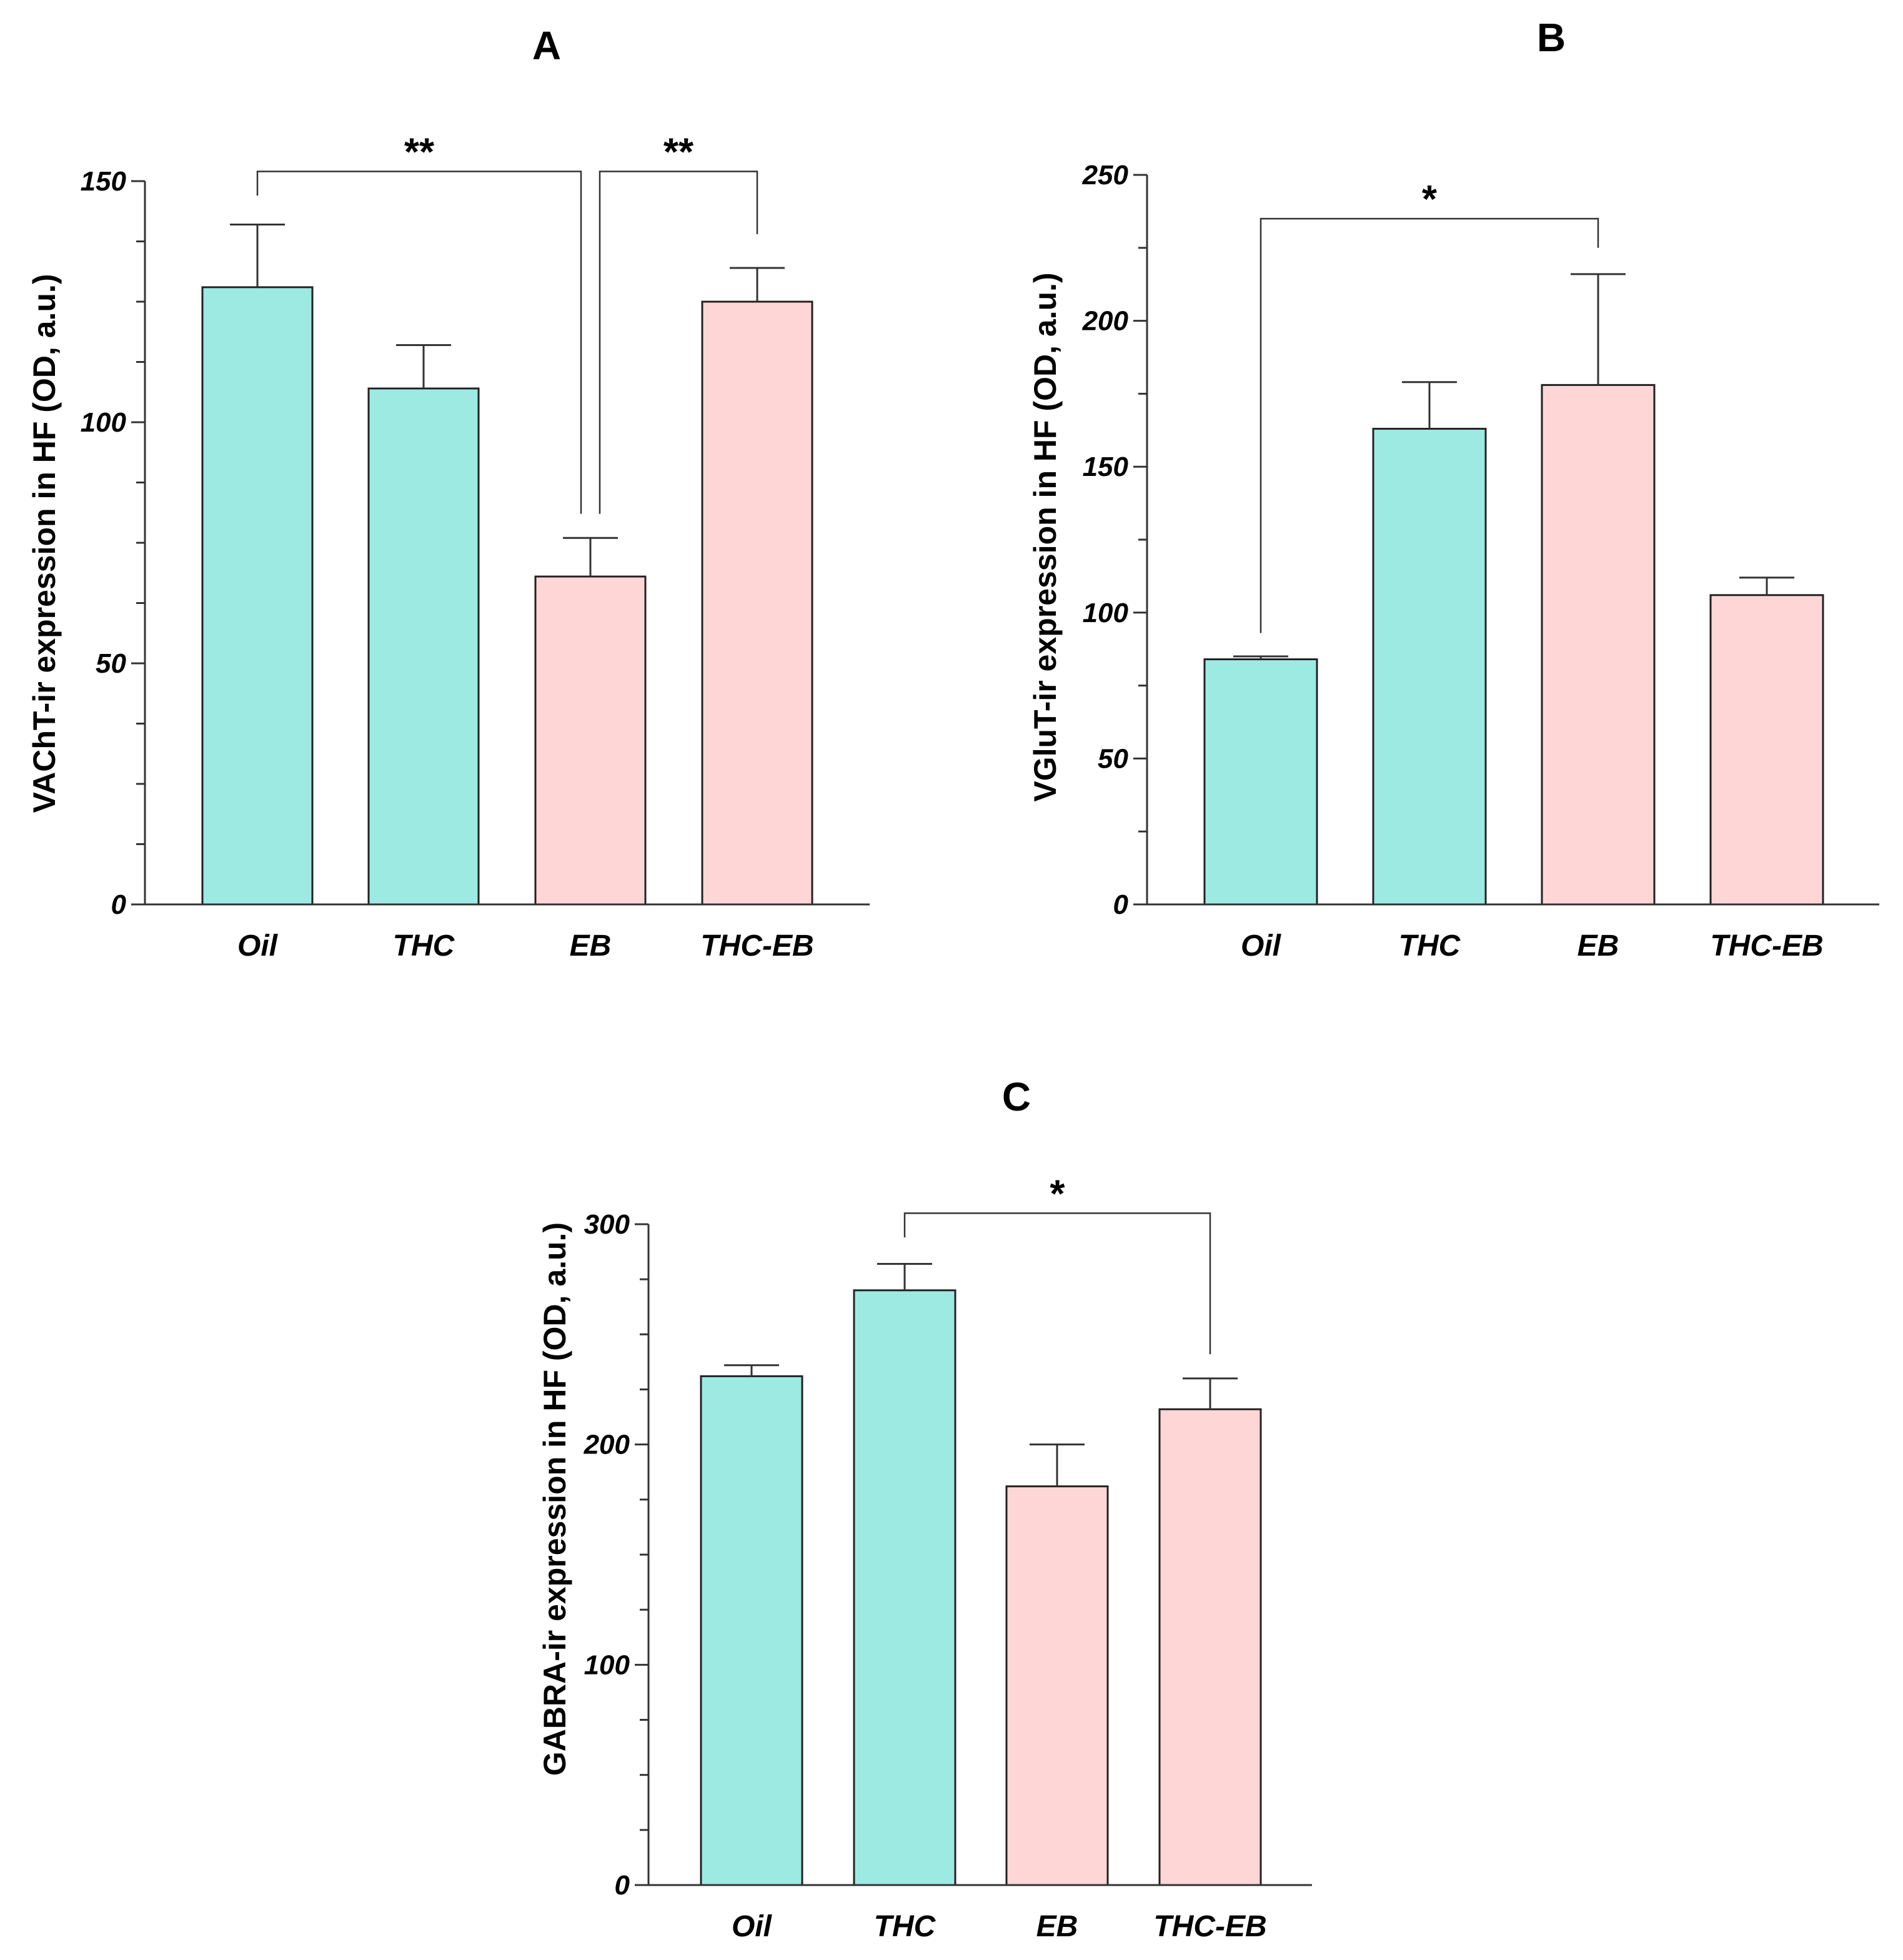 The height and width of the screenshot is (1960, 1903). What do you see at coordinates (1057, 1283) in the screenshot?
I see `panel-c-significance-bracket` at bounding box center [1057, 1283].